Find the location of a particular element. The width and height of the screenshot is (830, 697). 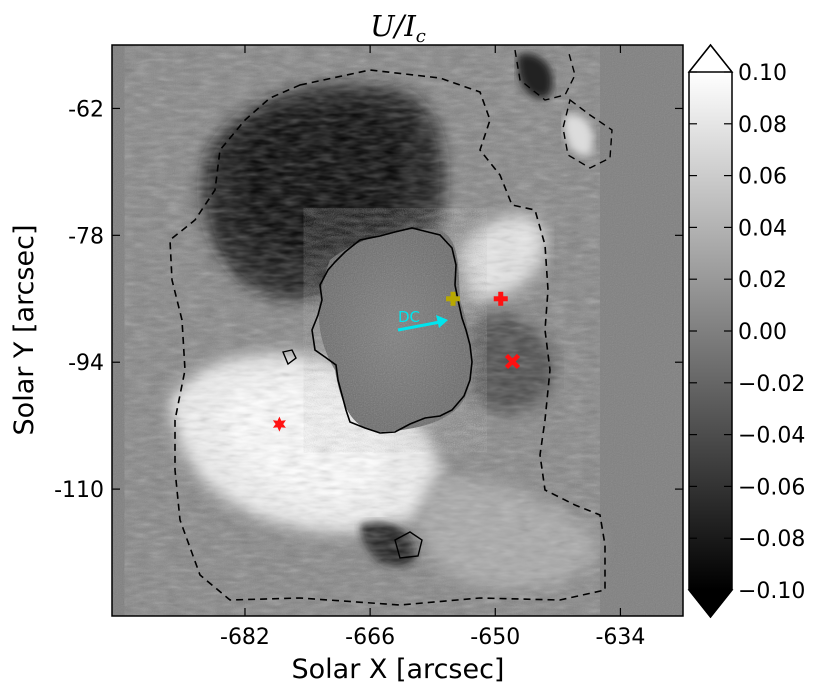

x-tick-label: -650 is located at coordinates (495, 637).